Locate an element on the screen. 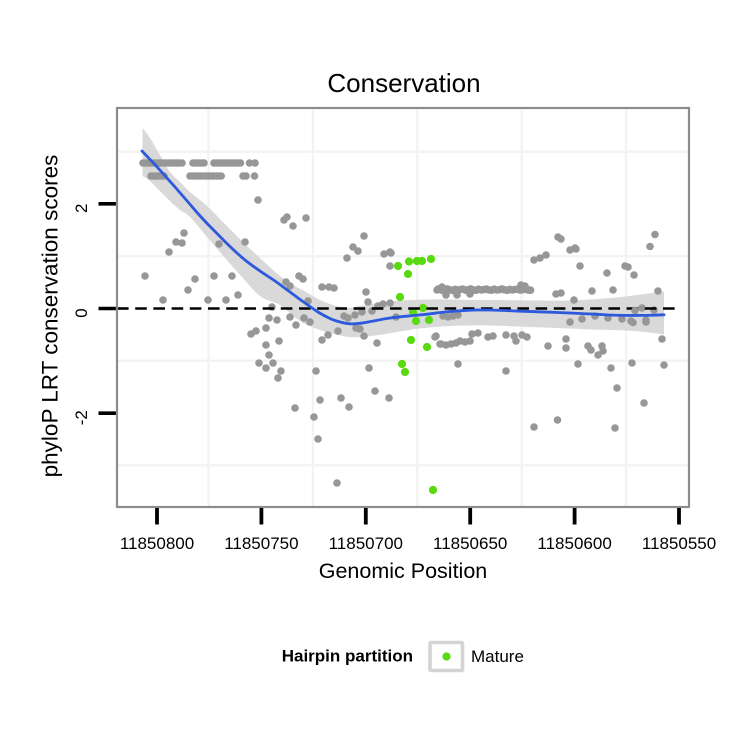 The width and height of the screenshot is (750, 755). svg-text: 11850700 is located at coordinates (366, 543).